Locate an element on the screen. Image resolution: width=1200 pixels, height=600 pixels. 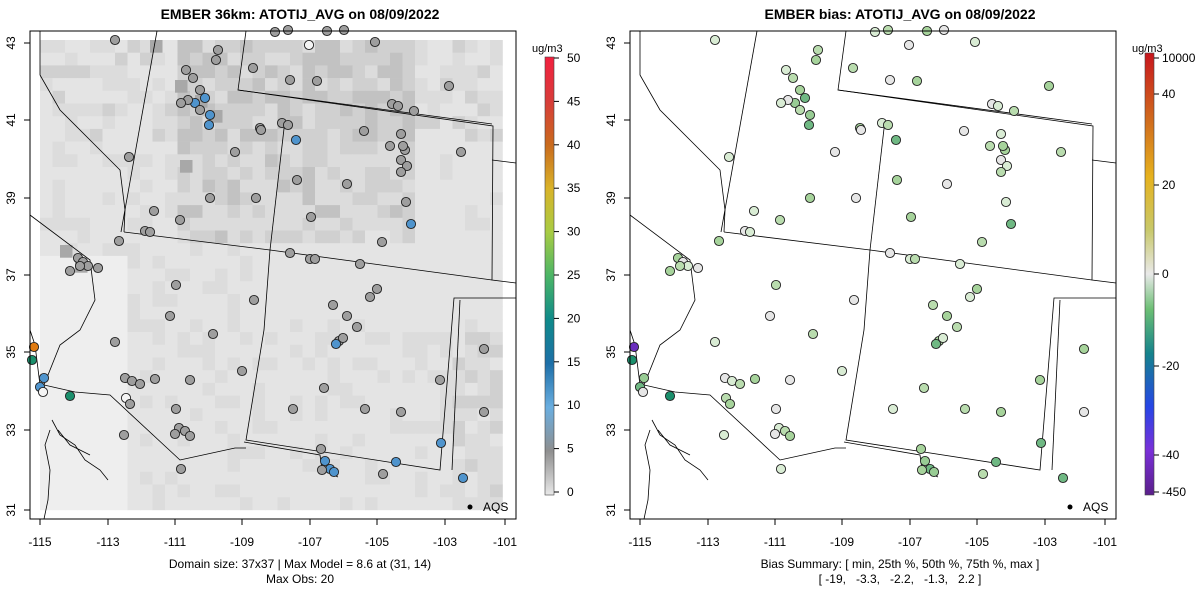
state-border-line is located at coordinates (377, 186).